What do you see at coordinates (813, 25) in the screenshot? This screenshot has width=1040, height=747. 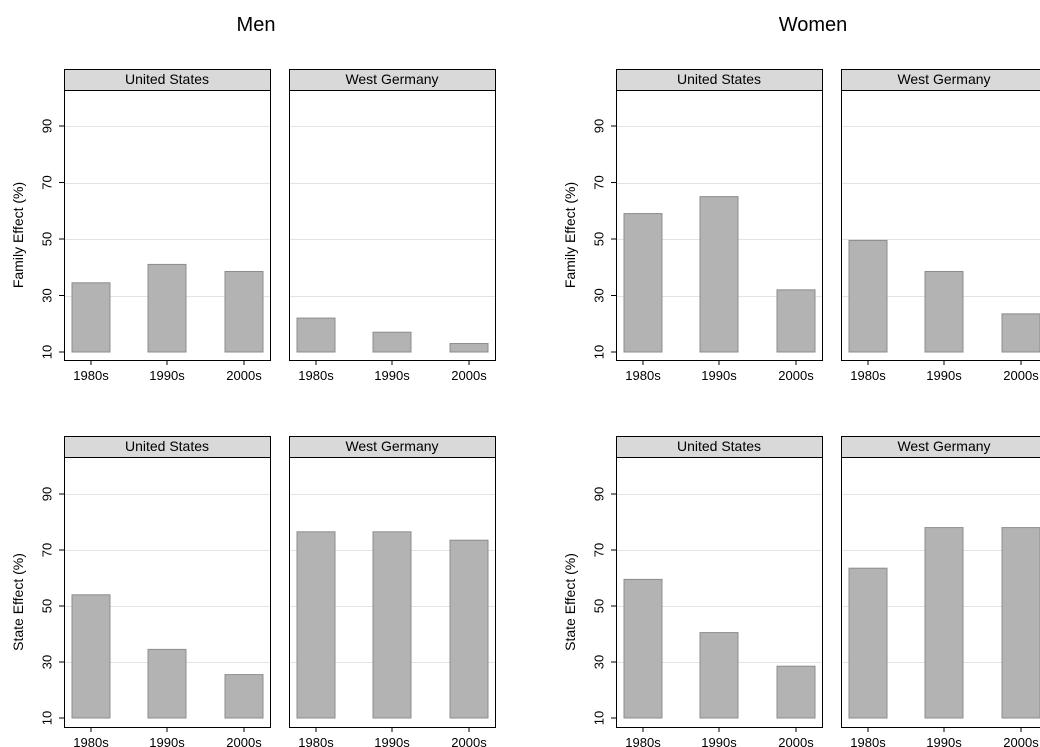 I see `group-title-women: Women` at bounding box center [813, 25].